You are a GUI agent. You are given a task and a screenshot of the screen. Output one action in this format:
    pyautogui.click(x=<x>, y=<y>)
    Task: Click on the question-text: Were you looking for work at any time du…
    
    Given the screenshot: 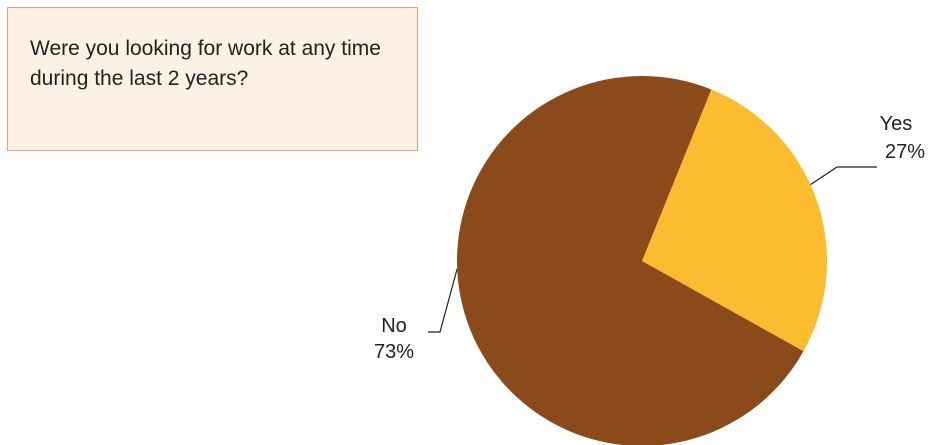 What is the action you would take?
    pyautogui.click(x=205, y=63)
    